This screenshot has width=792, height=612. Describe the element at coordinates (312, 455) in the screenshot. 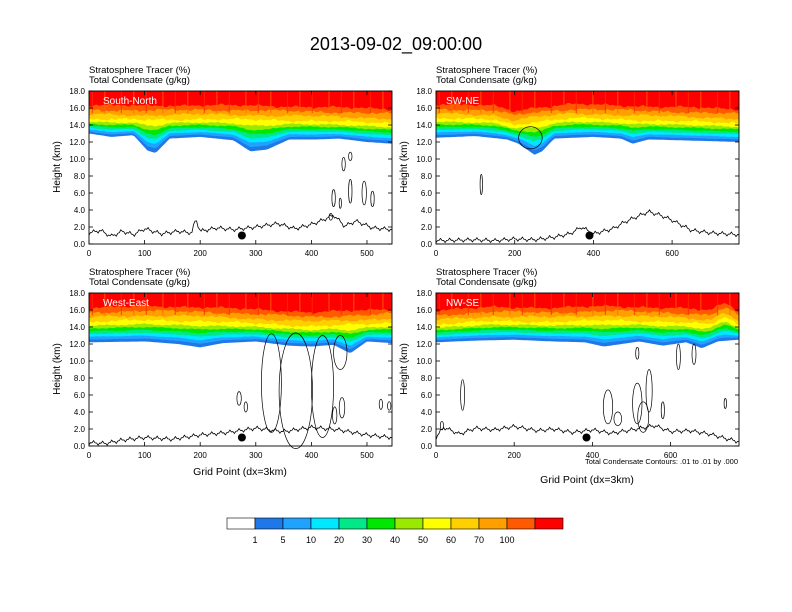

I see `x-tick-label: 400` at that location.